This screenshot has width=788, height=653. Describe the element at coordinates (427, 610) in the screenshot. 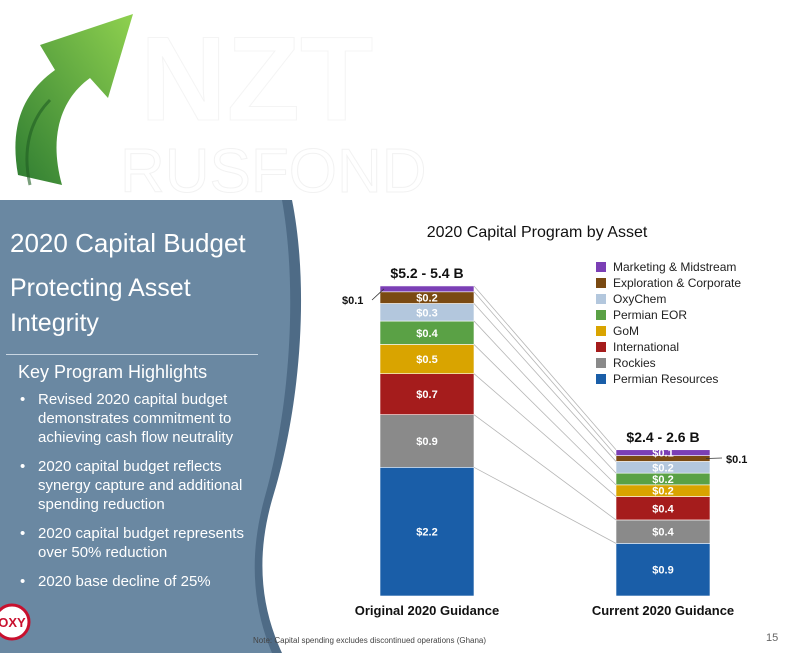

I see `category-label: Original 2020 Guidance` at that location.